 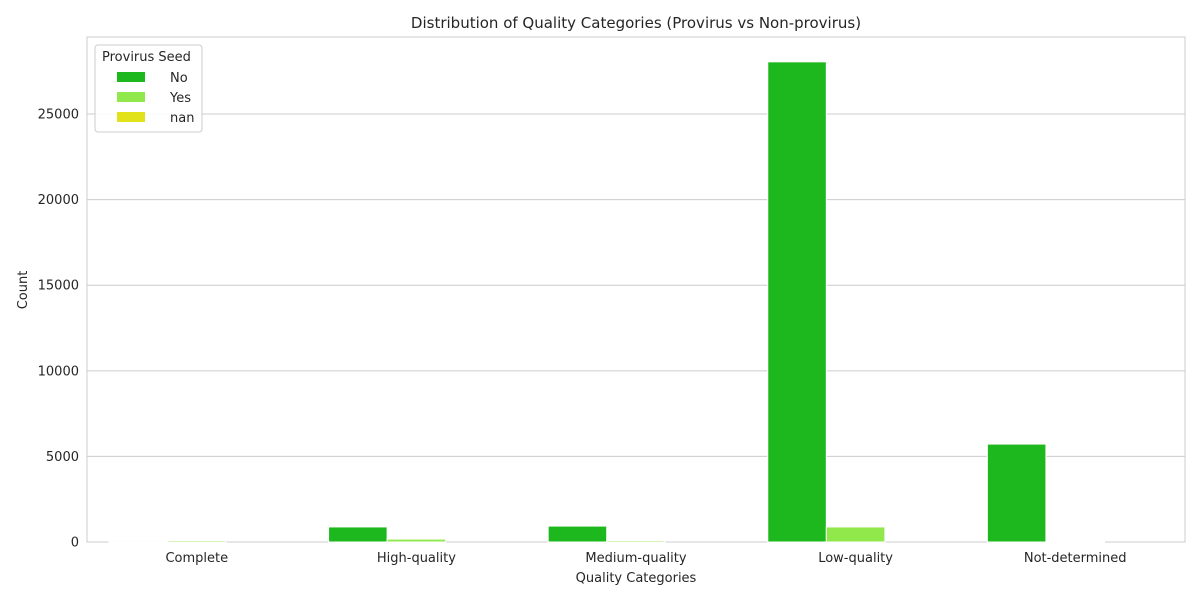 What do you see at coordinates (635, 558) in the screenshot?
I see `x-tick-label: Medium-quality` at bounding box center [635, 558].